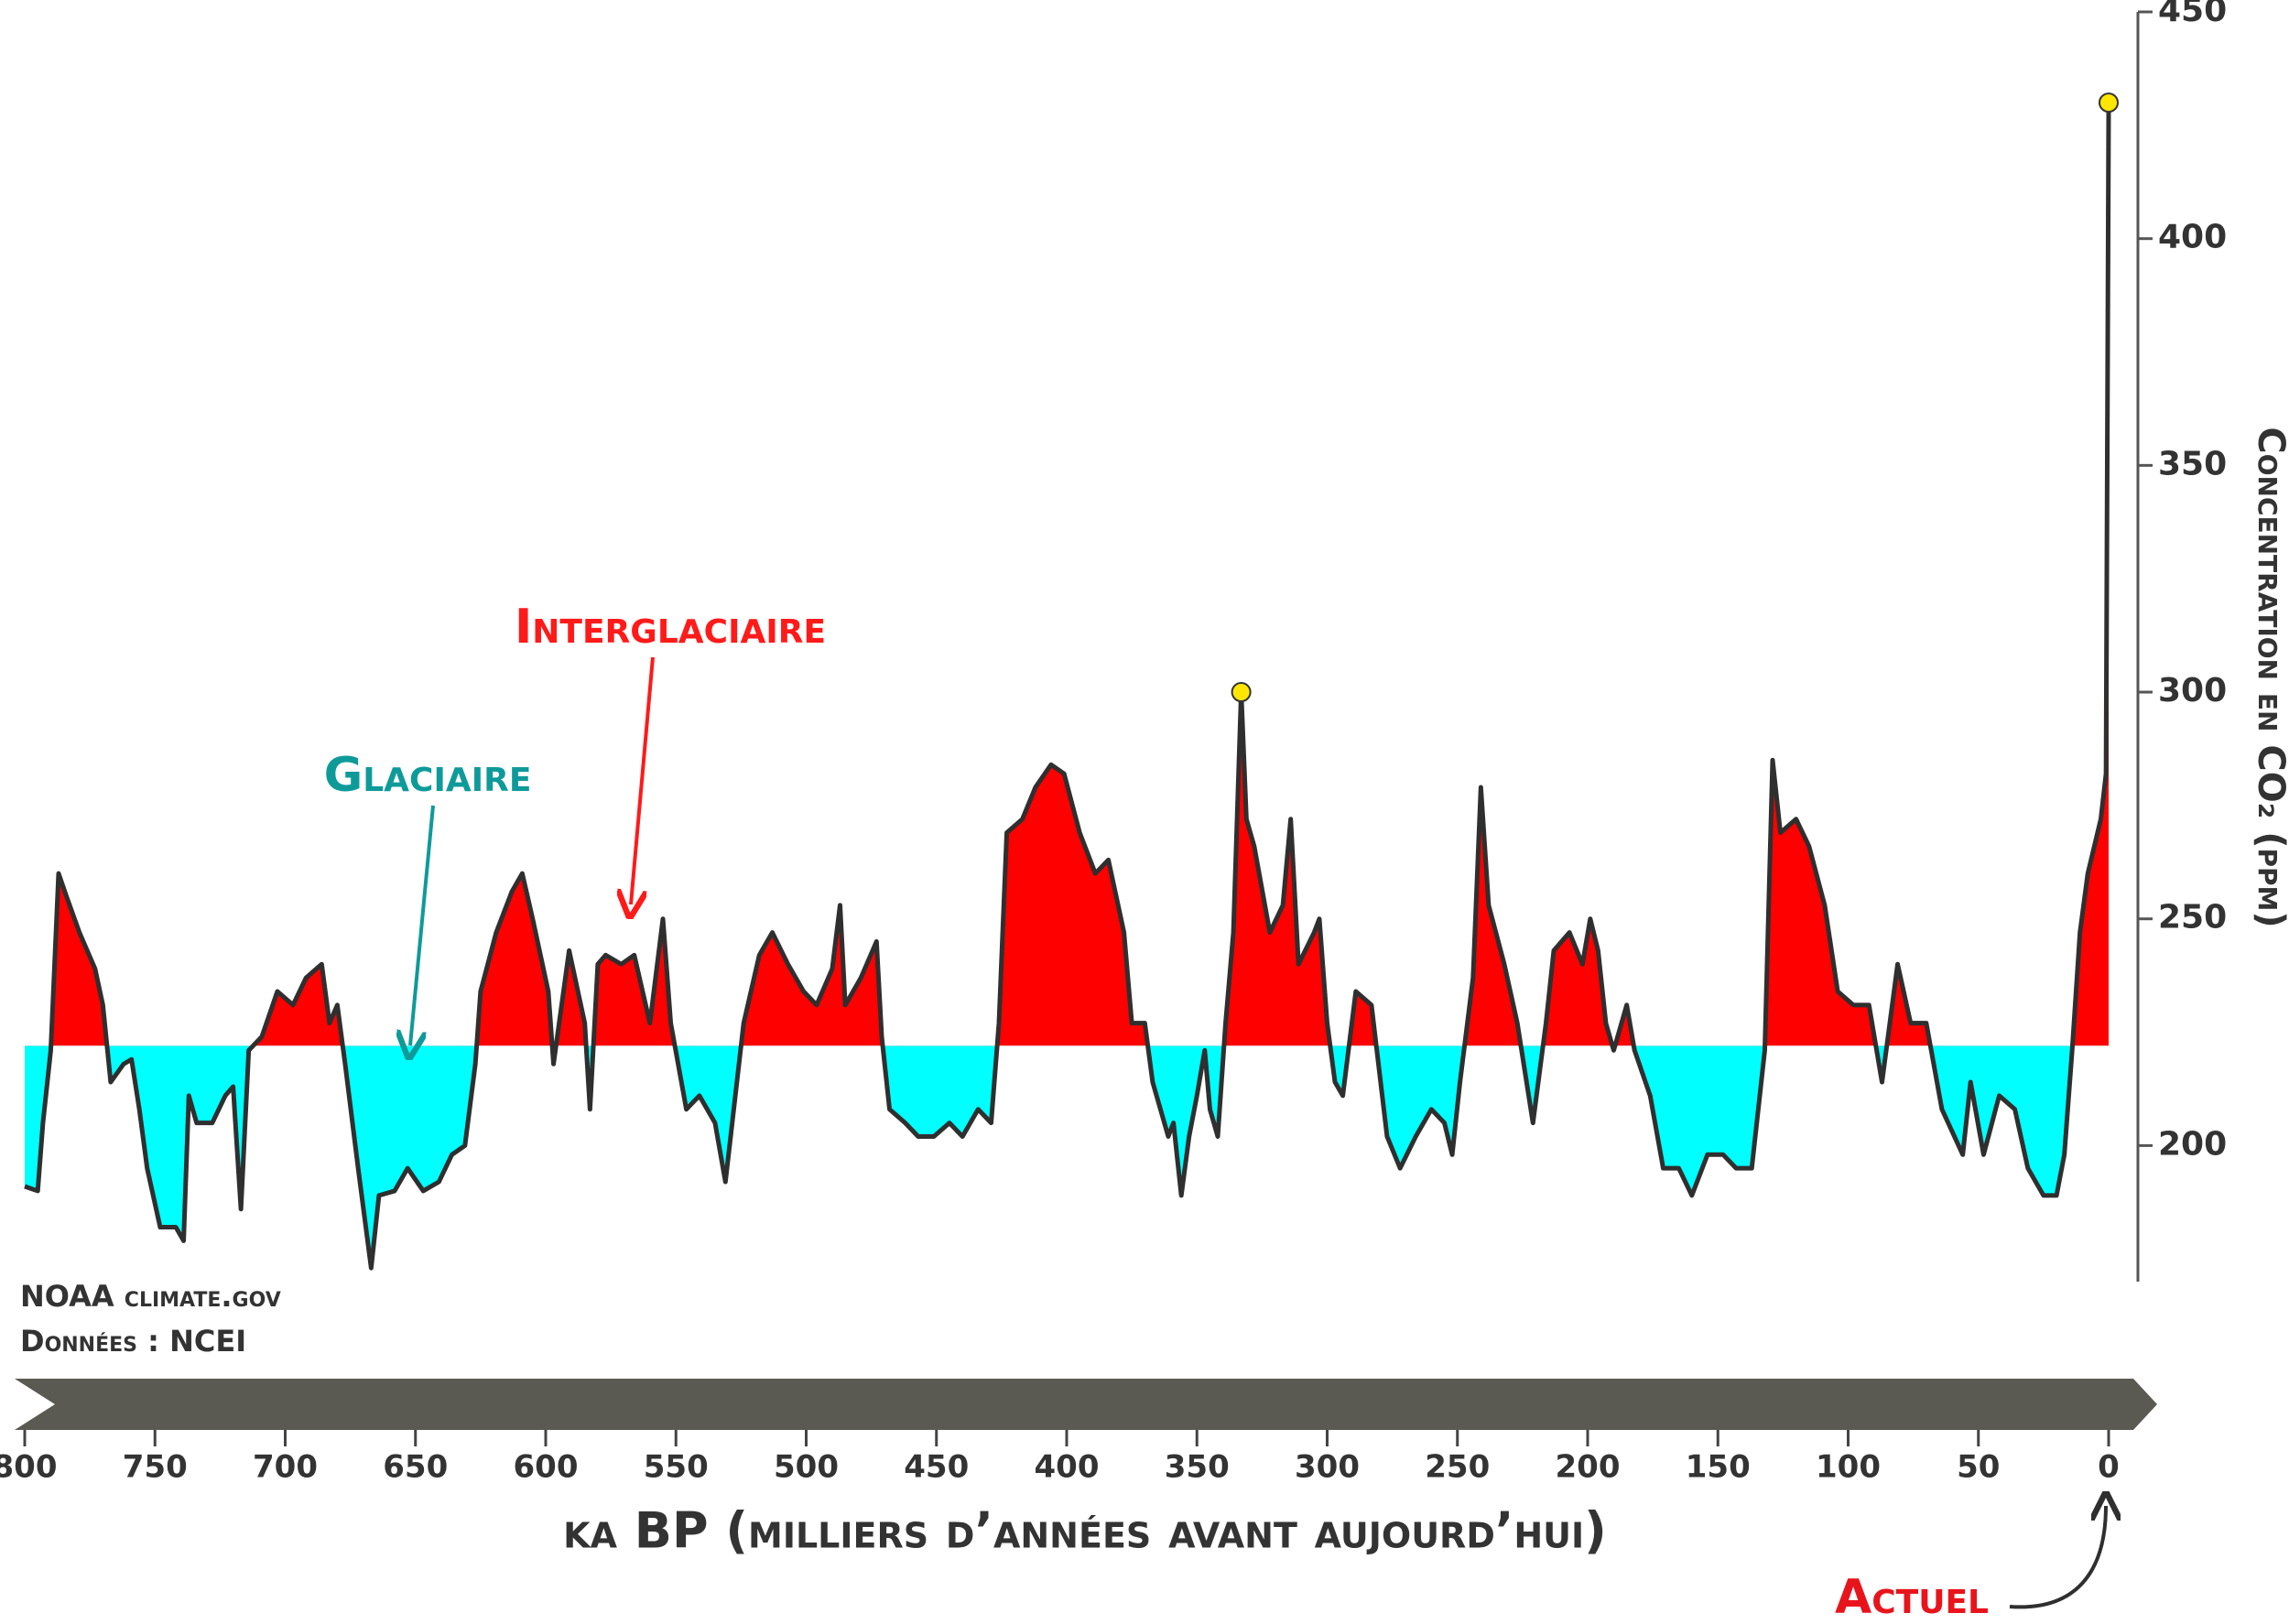  Describe the element at coordinates (1978, 1467) in the screenshot. I see `x-tick-label: 50` at that location.